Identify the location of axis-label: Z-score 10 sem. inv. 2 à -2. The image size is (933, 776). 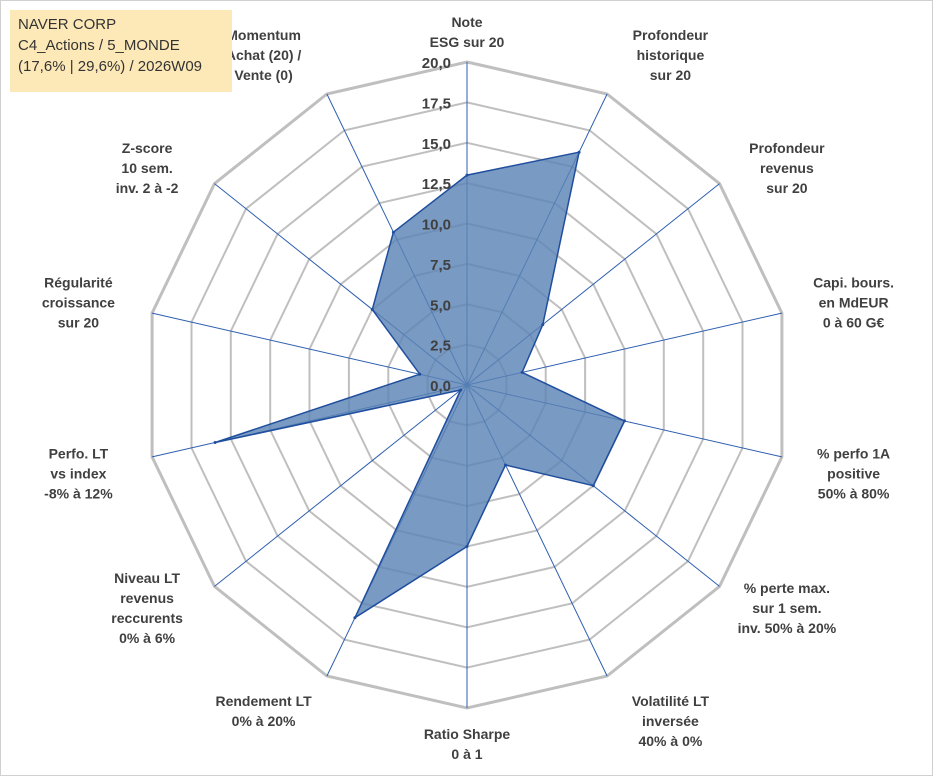
(147, 168).